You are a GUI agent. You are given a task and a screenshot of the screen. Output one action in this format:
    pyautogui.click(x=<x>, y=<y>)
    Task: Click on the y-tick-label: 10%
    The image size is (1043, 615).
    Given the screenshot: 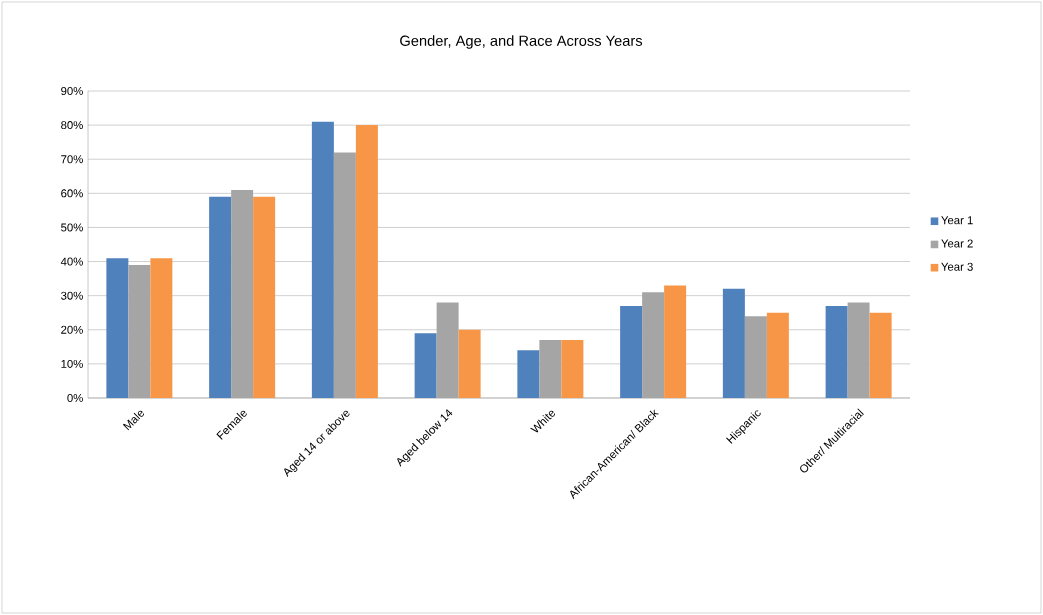 What is the action you would take?
    pyautogui.click(x=72, y=363)
    